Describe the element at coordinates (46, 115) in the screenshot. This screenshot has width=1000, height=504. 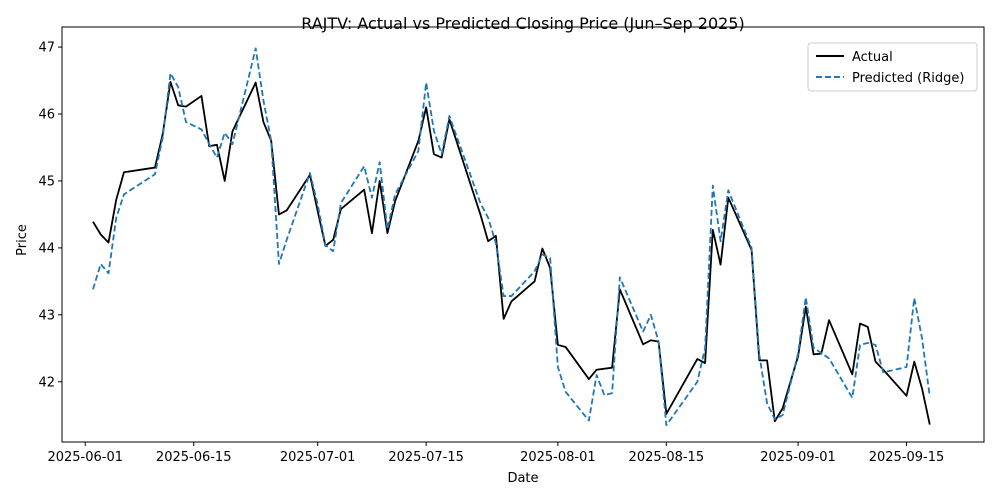
I see `y-tick-label: 46` at that location.